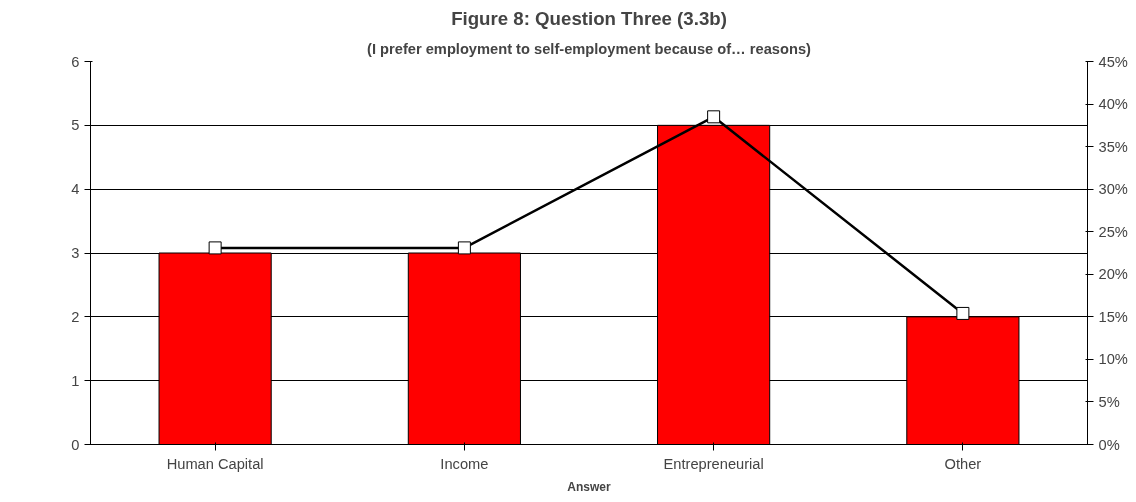 The width and height of the screenshot is (1136, 502). Describe the element at coordinates (75, 61) in the screenshot. I see `y-tick-label: 6` at that location.